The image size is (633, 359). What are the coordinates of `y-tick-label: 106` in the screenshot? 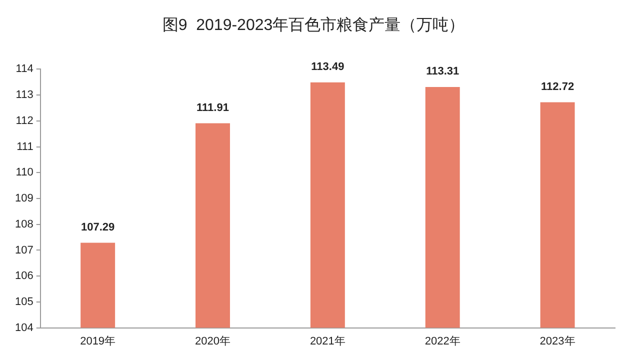 It's located at (24, 276).